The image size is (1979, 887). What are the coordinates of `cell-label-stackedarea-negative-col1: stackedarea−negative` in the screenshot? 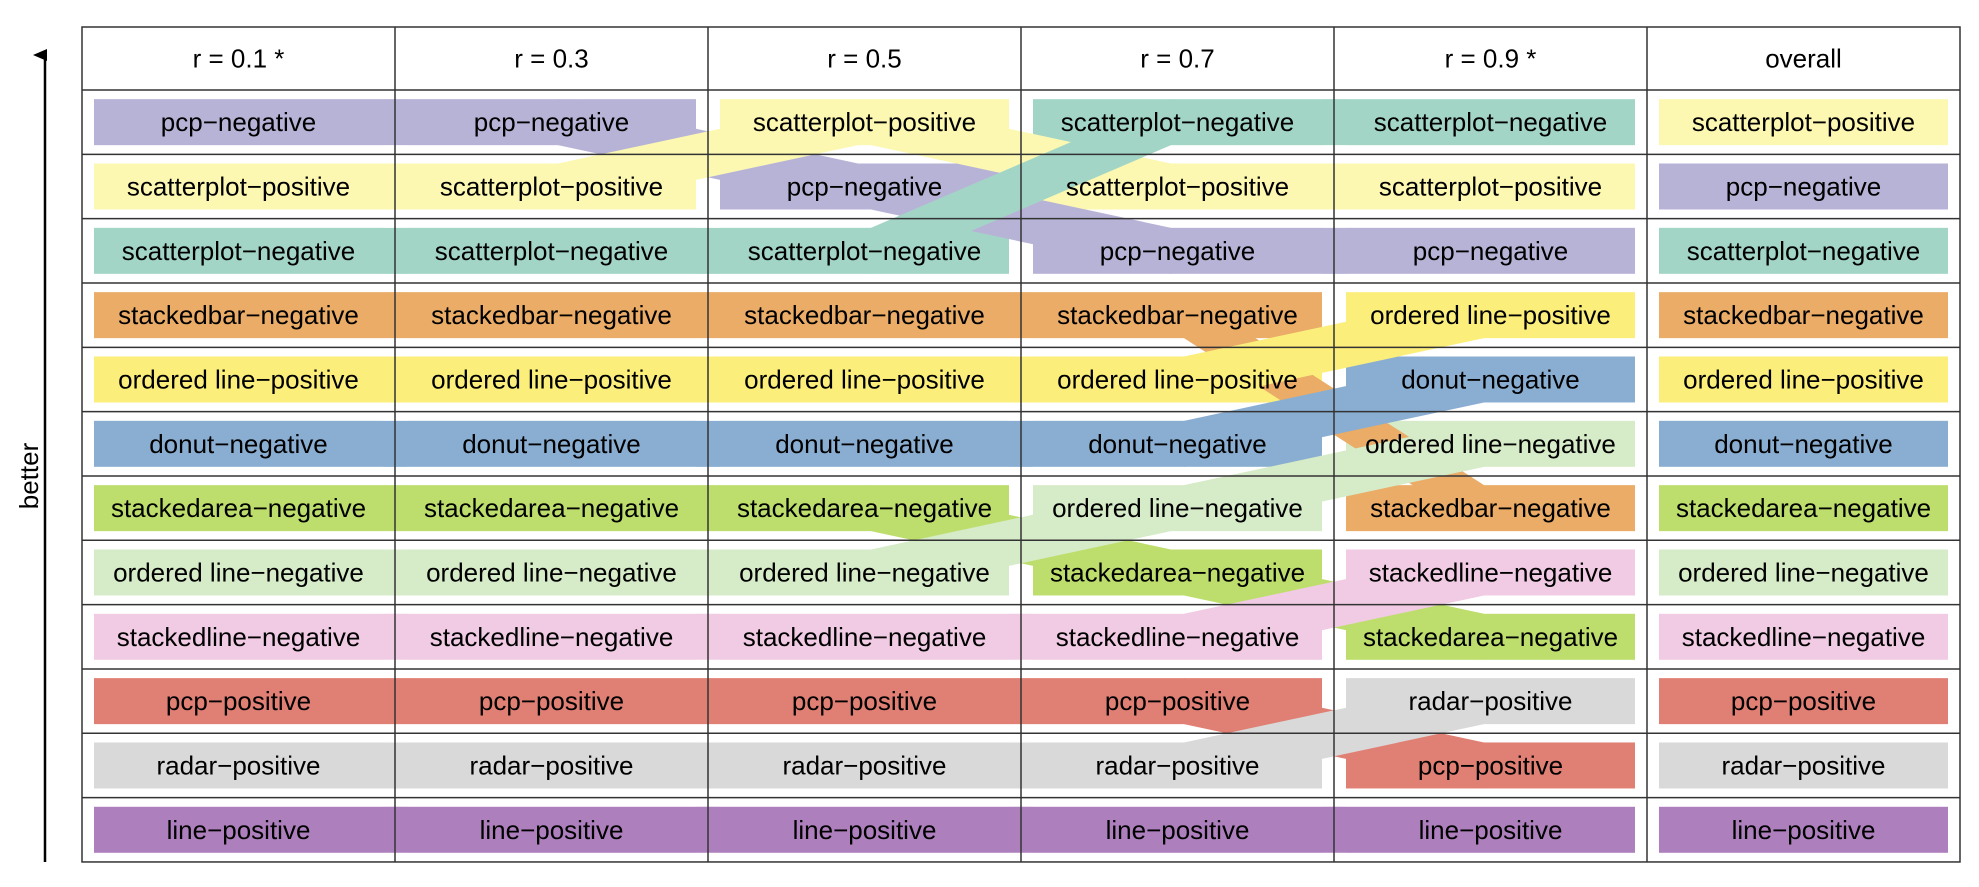 It's located at (551, 508).